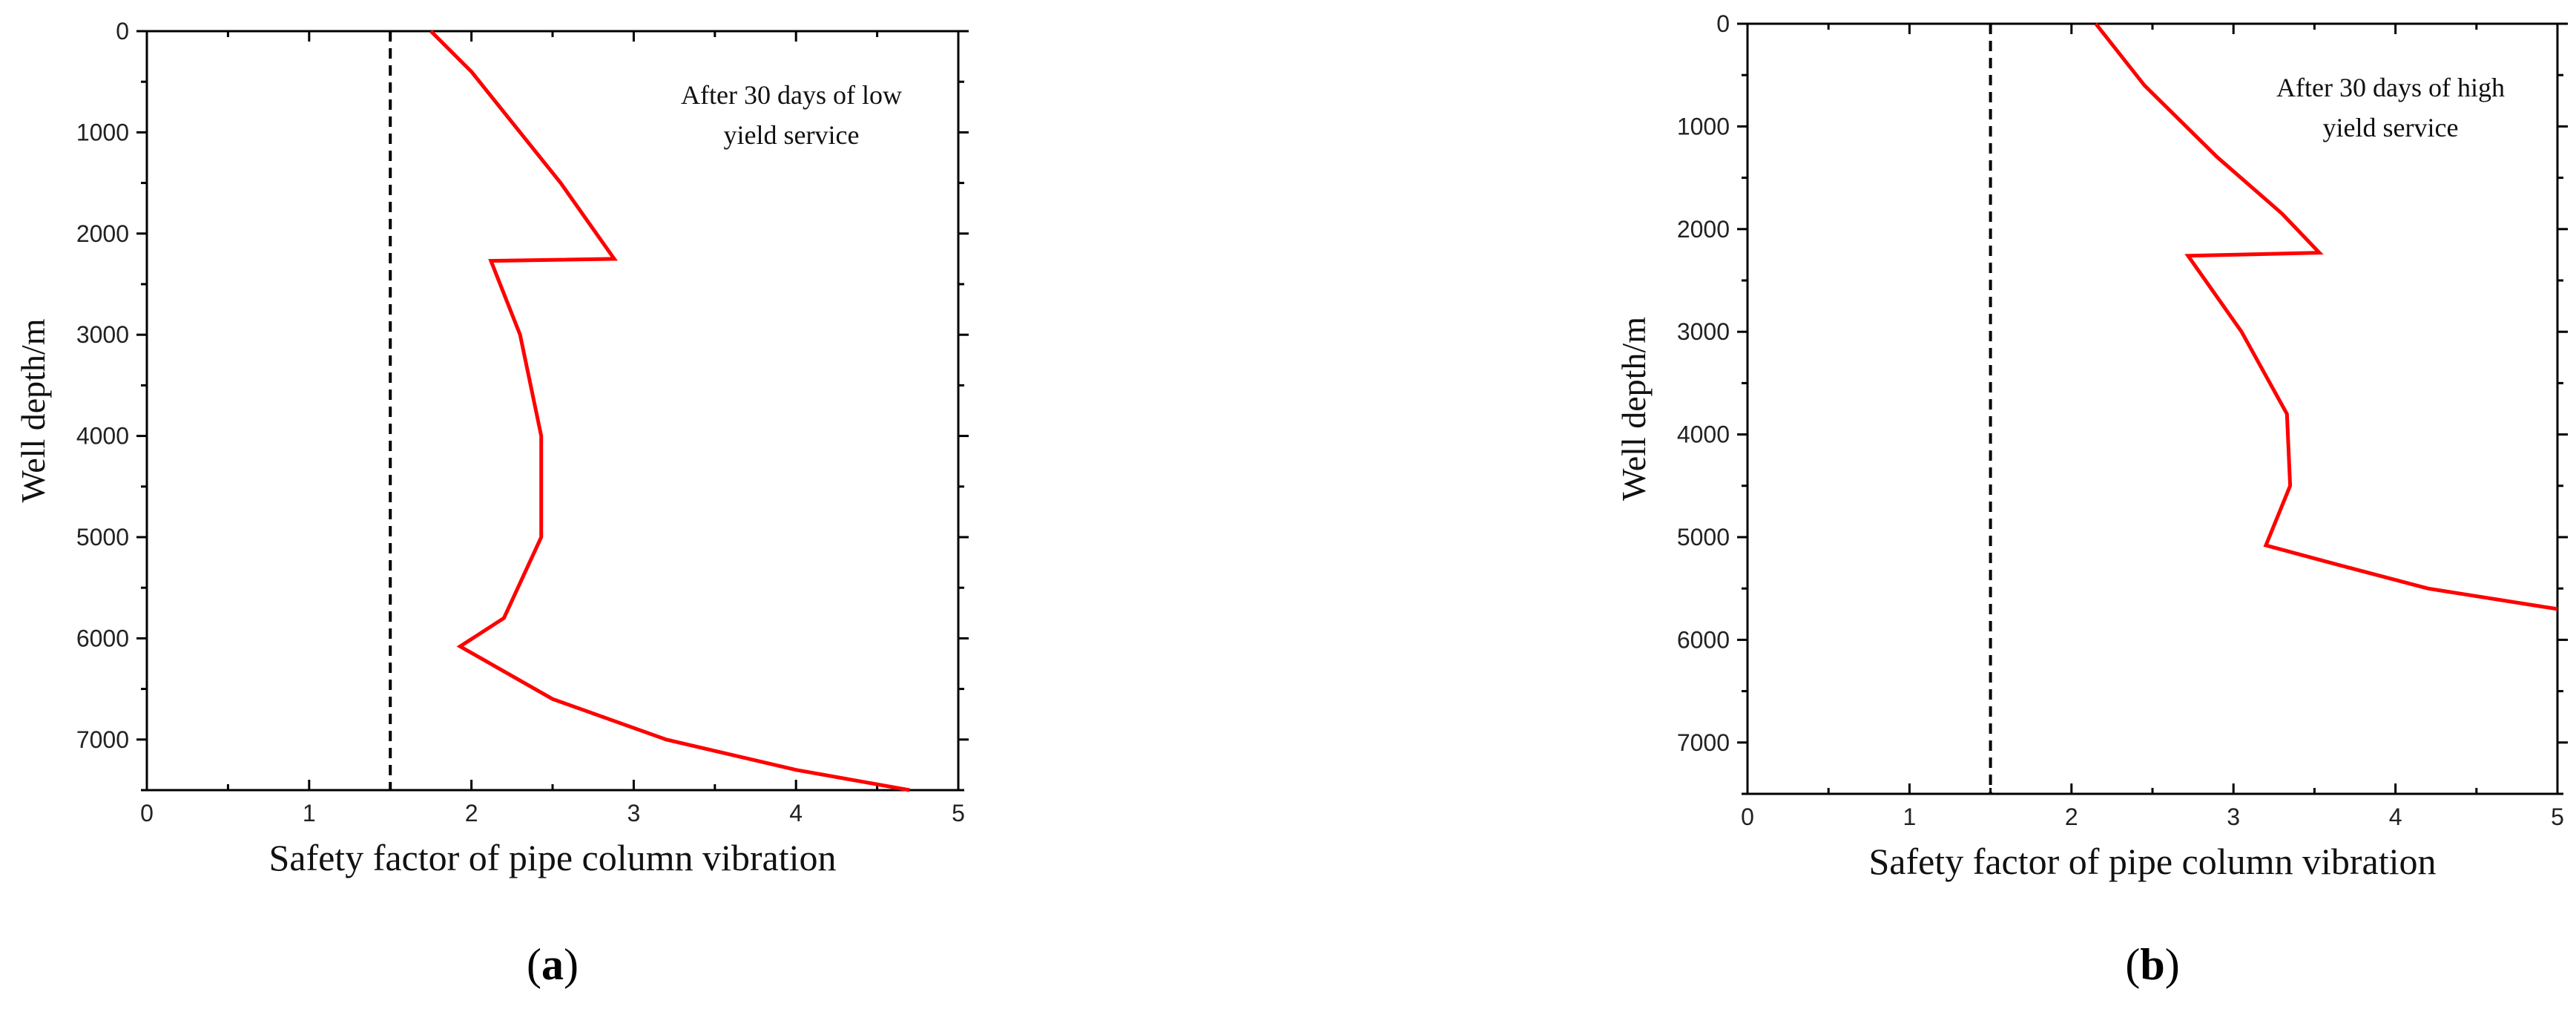  Describe the element at coordinates (2391, 87) in the screenshot. I see `annotation-line-1: After 30 days of high` at that location.